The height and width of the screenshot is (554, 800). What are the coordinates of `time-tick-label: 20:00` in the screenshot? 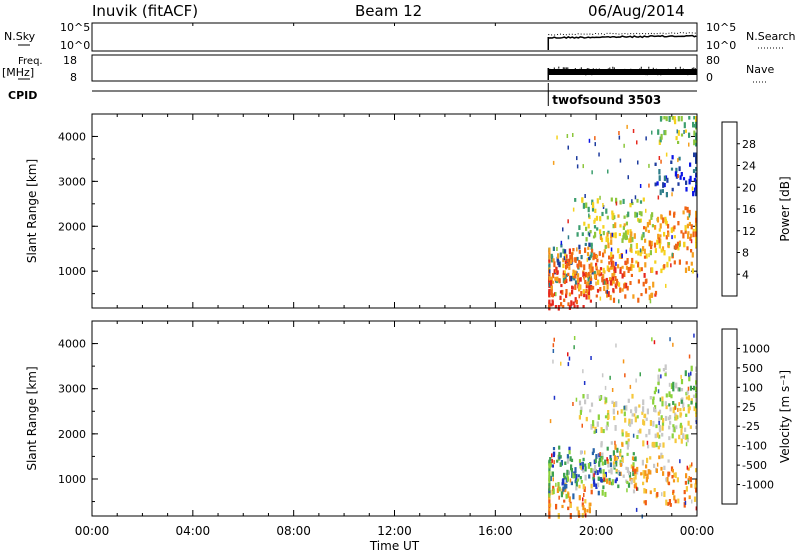 It's located at (596, 531).